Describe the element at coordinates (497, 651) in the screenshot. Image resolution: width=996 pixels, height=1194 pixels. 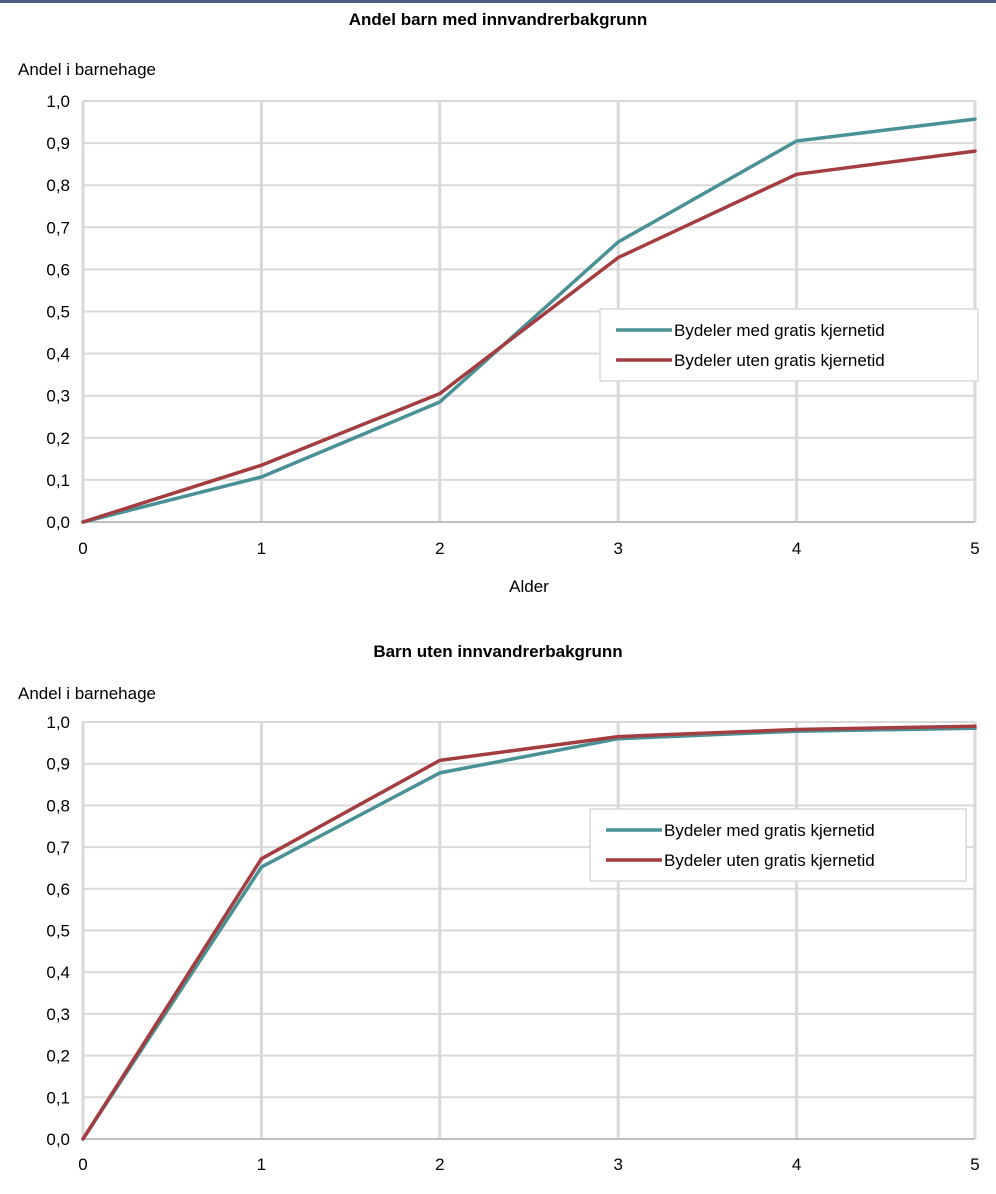
I see `chart-title: Barn uten innvandrerbakgrunn` at that location.